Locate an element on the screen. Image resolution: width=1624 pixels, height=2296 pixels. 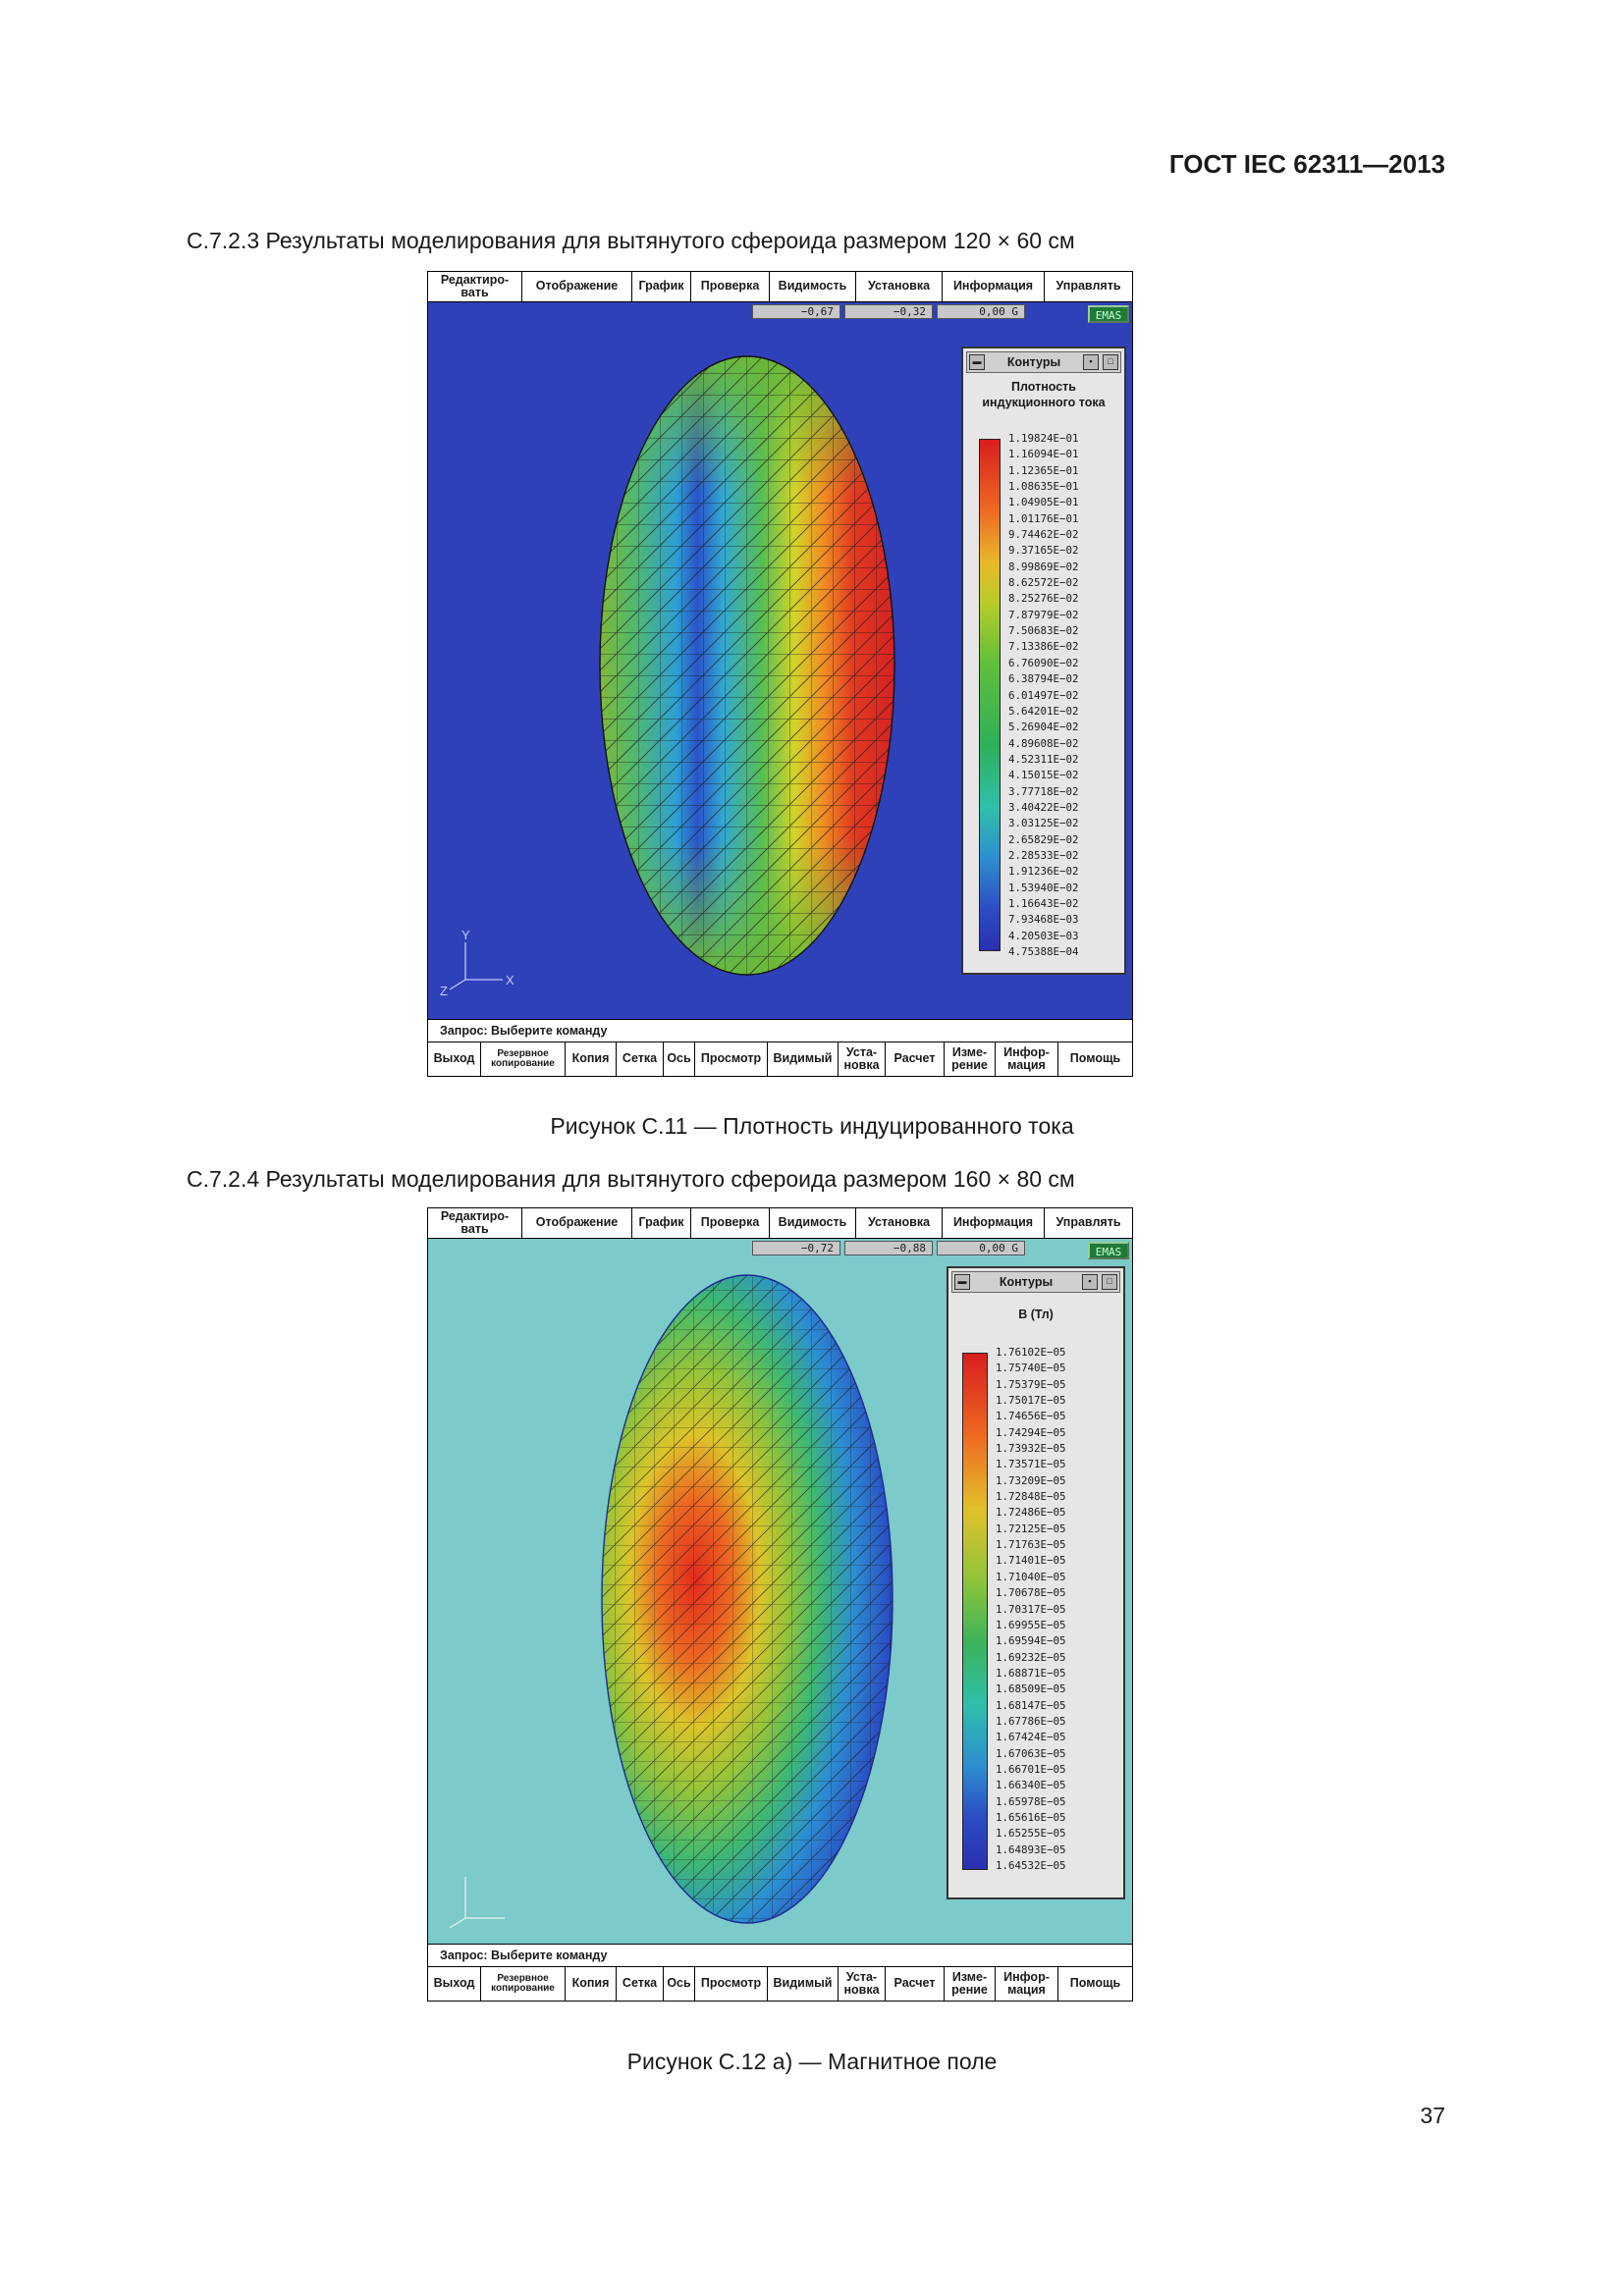
scale-label: 1.12365E−01 is located at coordinates (1043, 470).